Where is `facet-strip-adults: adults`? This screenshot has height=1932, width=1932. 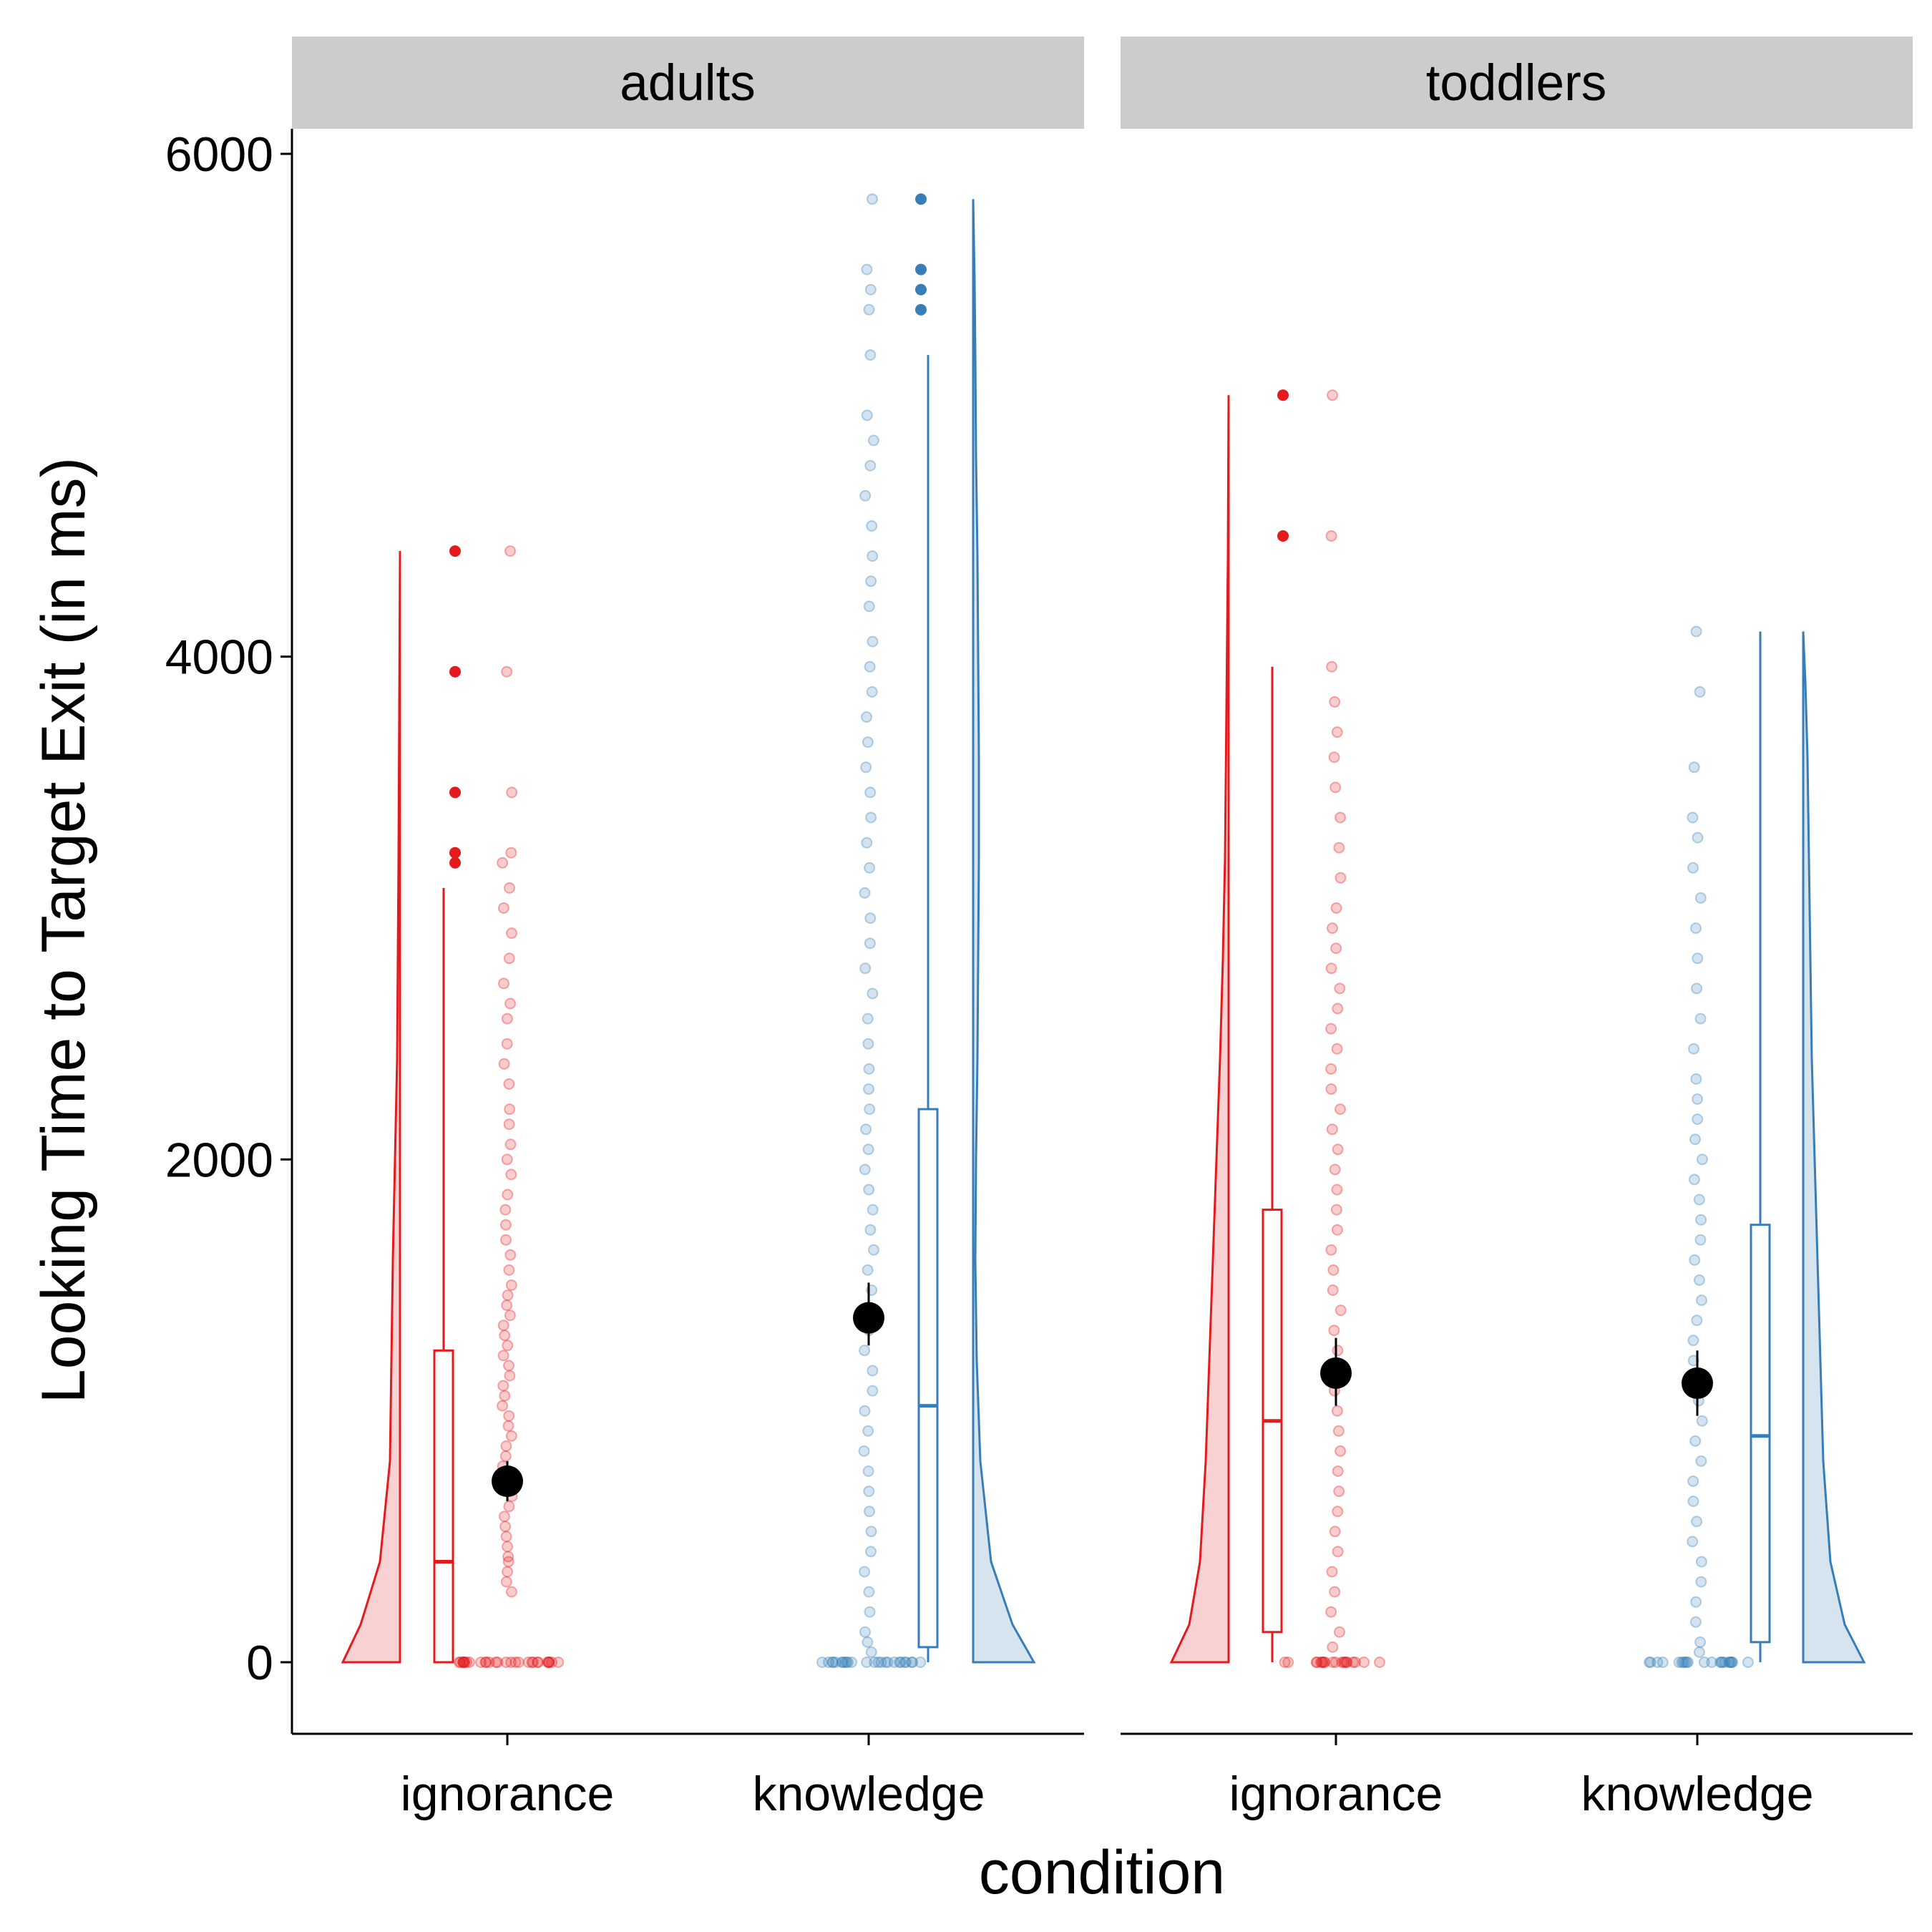
facet-strip-adults: adults is located at coordinates (688, 82).